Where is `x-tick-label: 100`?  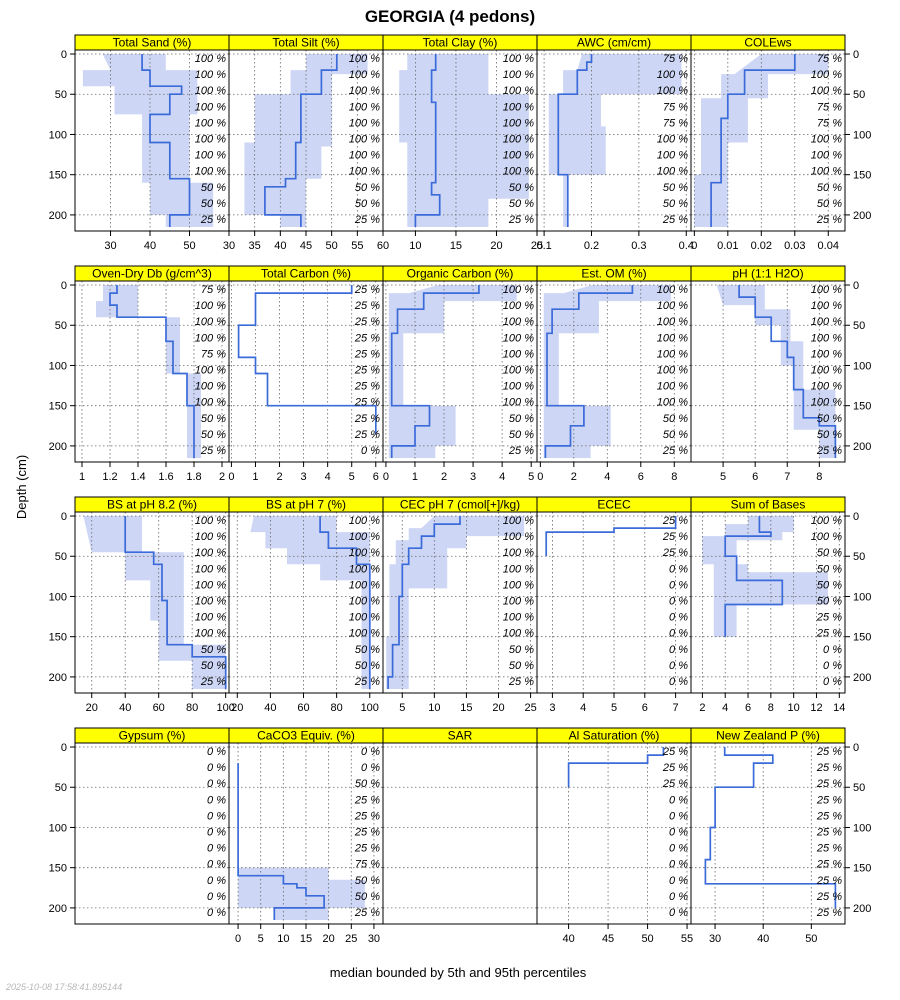 x-tick-label: 100 is located at coordinates (225, 708).